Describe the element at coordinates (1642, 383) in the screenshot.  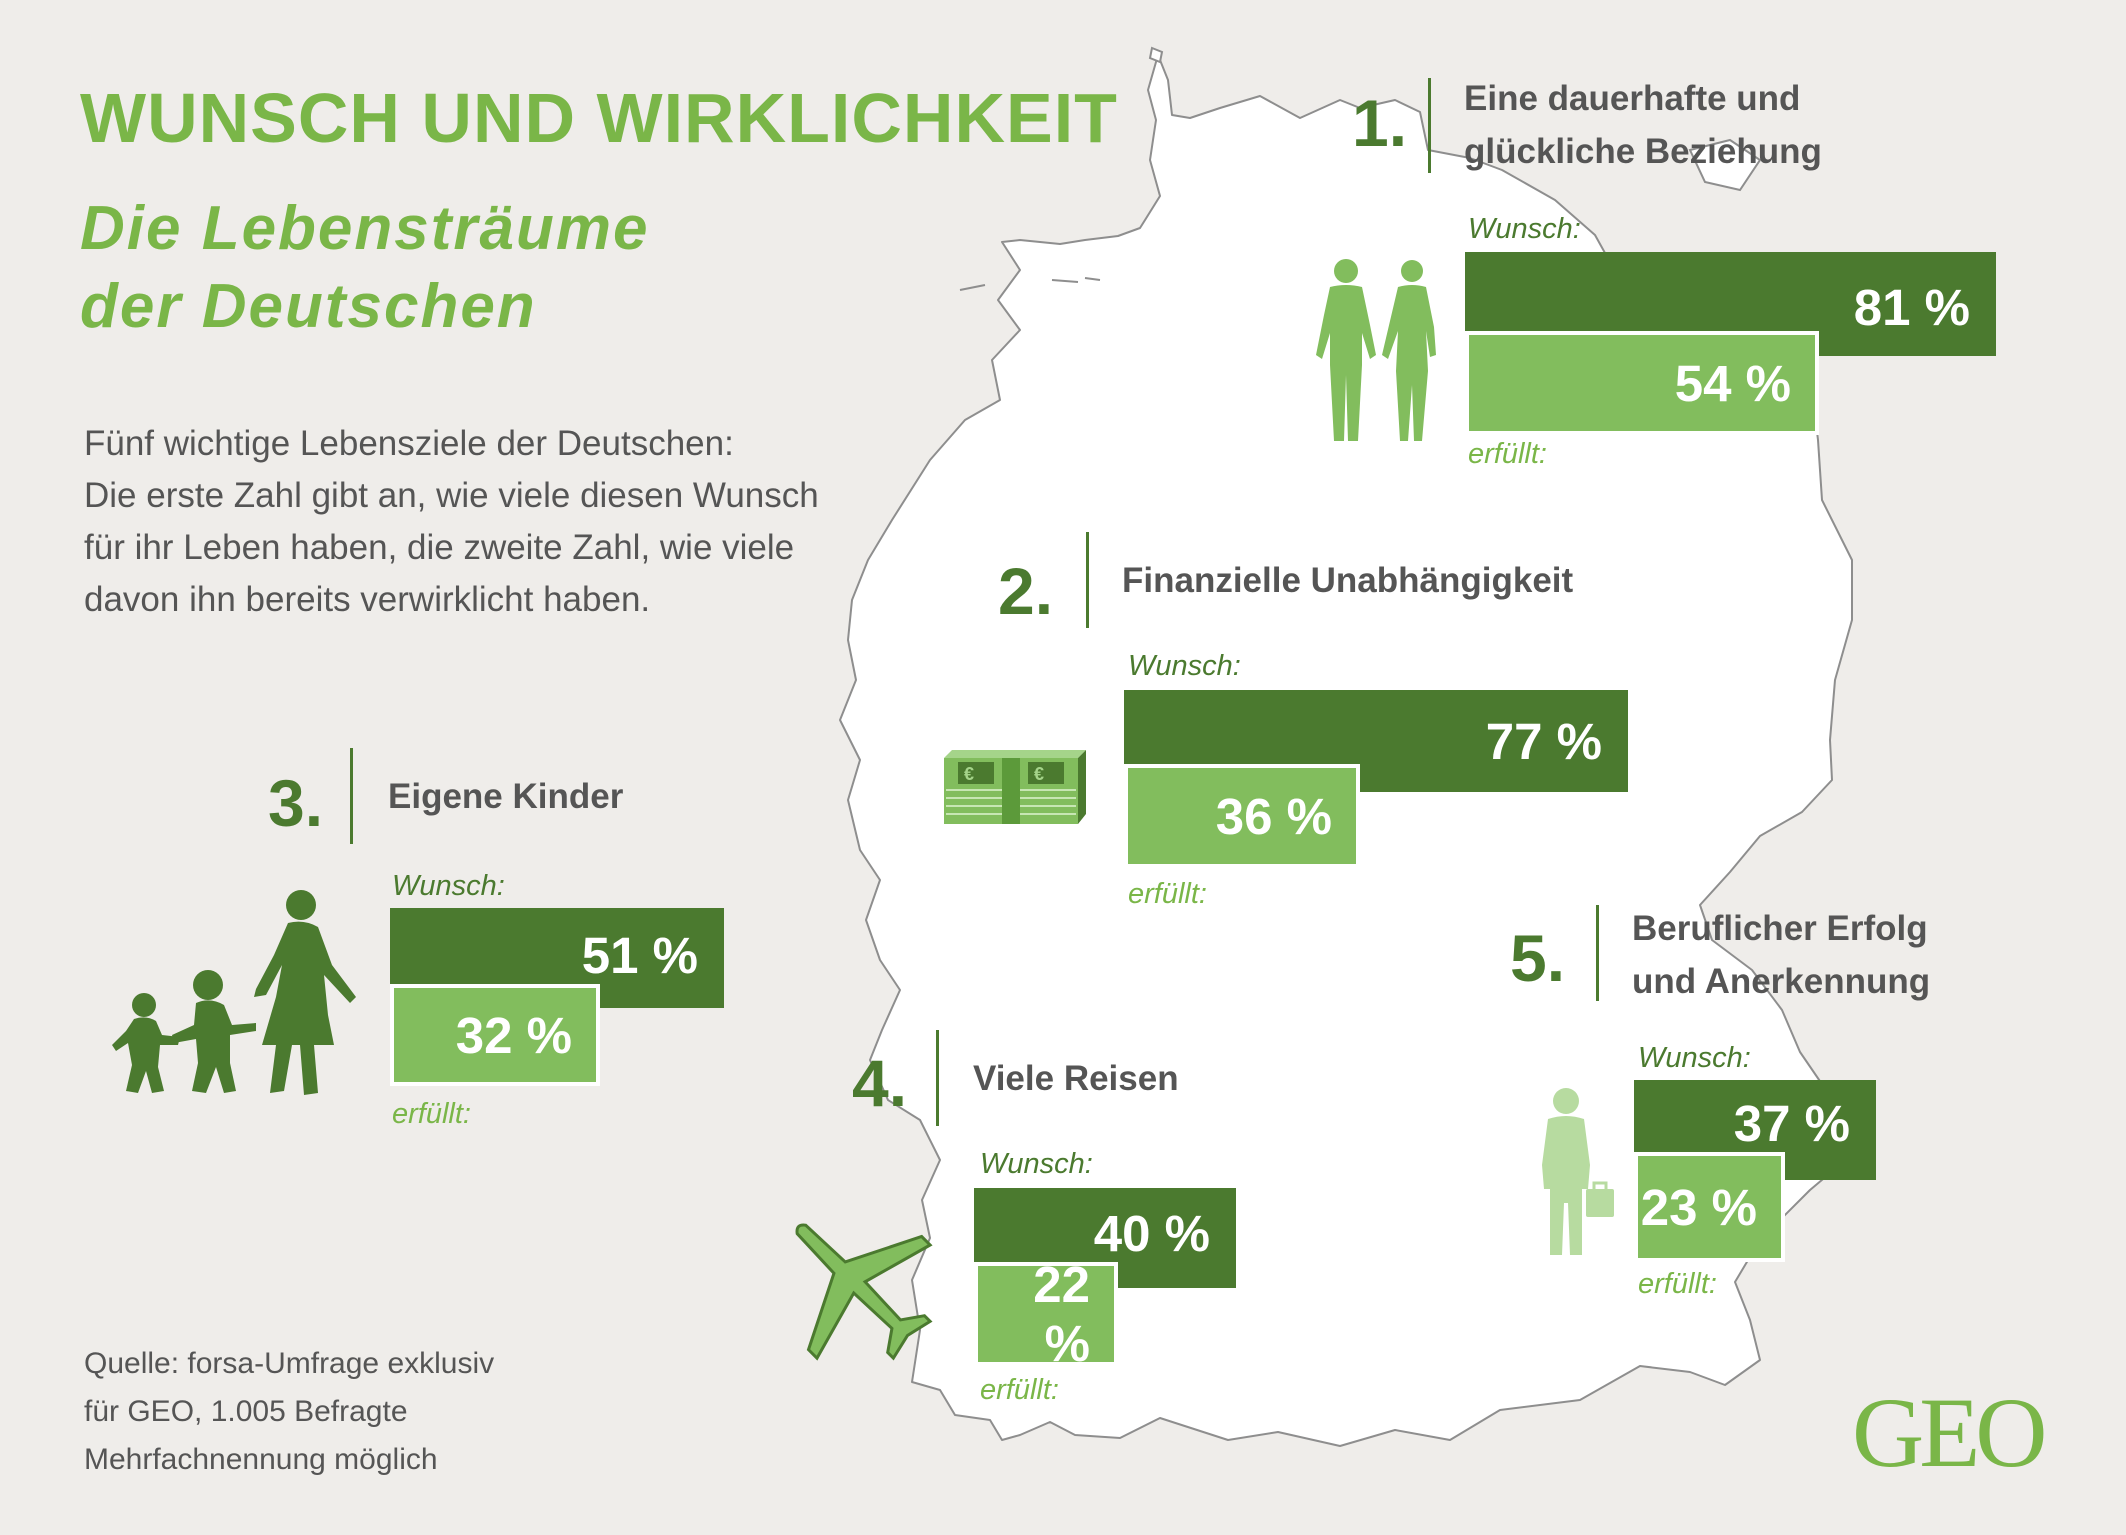
I see `erfuellt-bar: 54 %` at that location.